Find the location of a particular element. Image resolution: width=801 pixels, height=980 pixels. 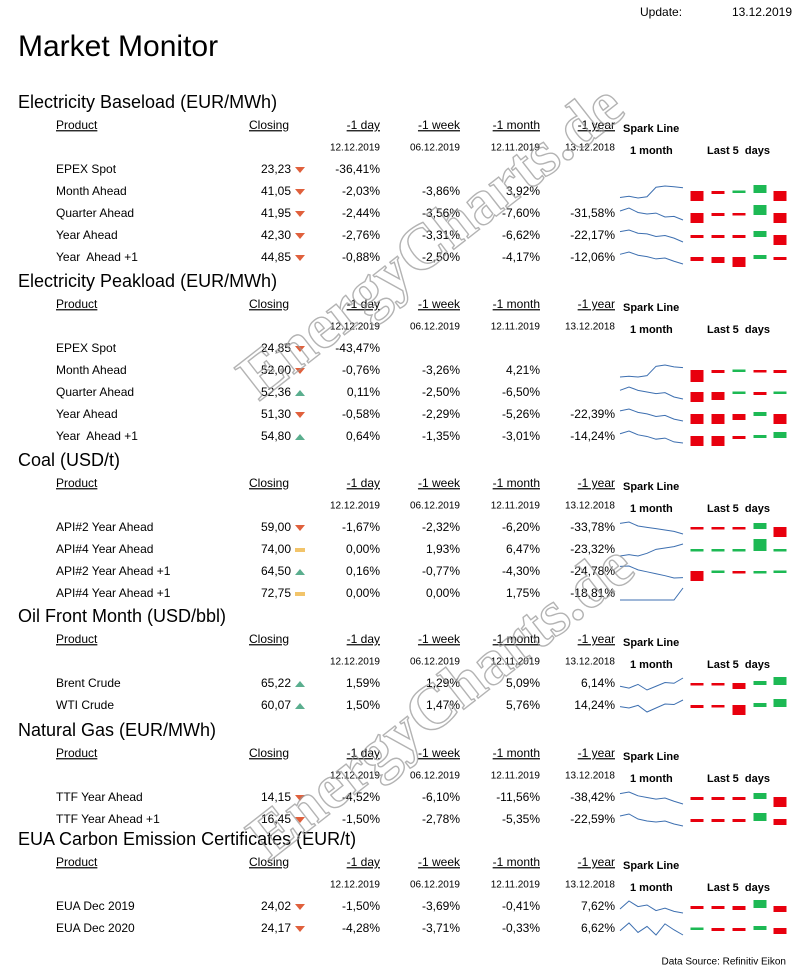

change: 14,24% is located at coordinates (594, 705).